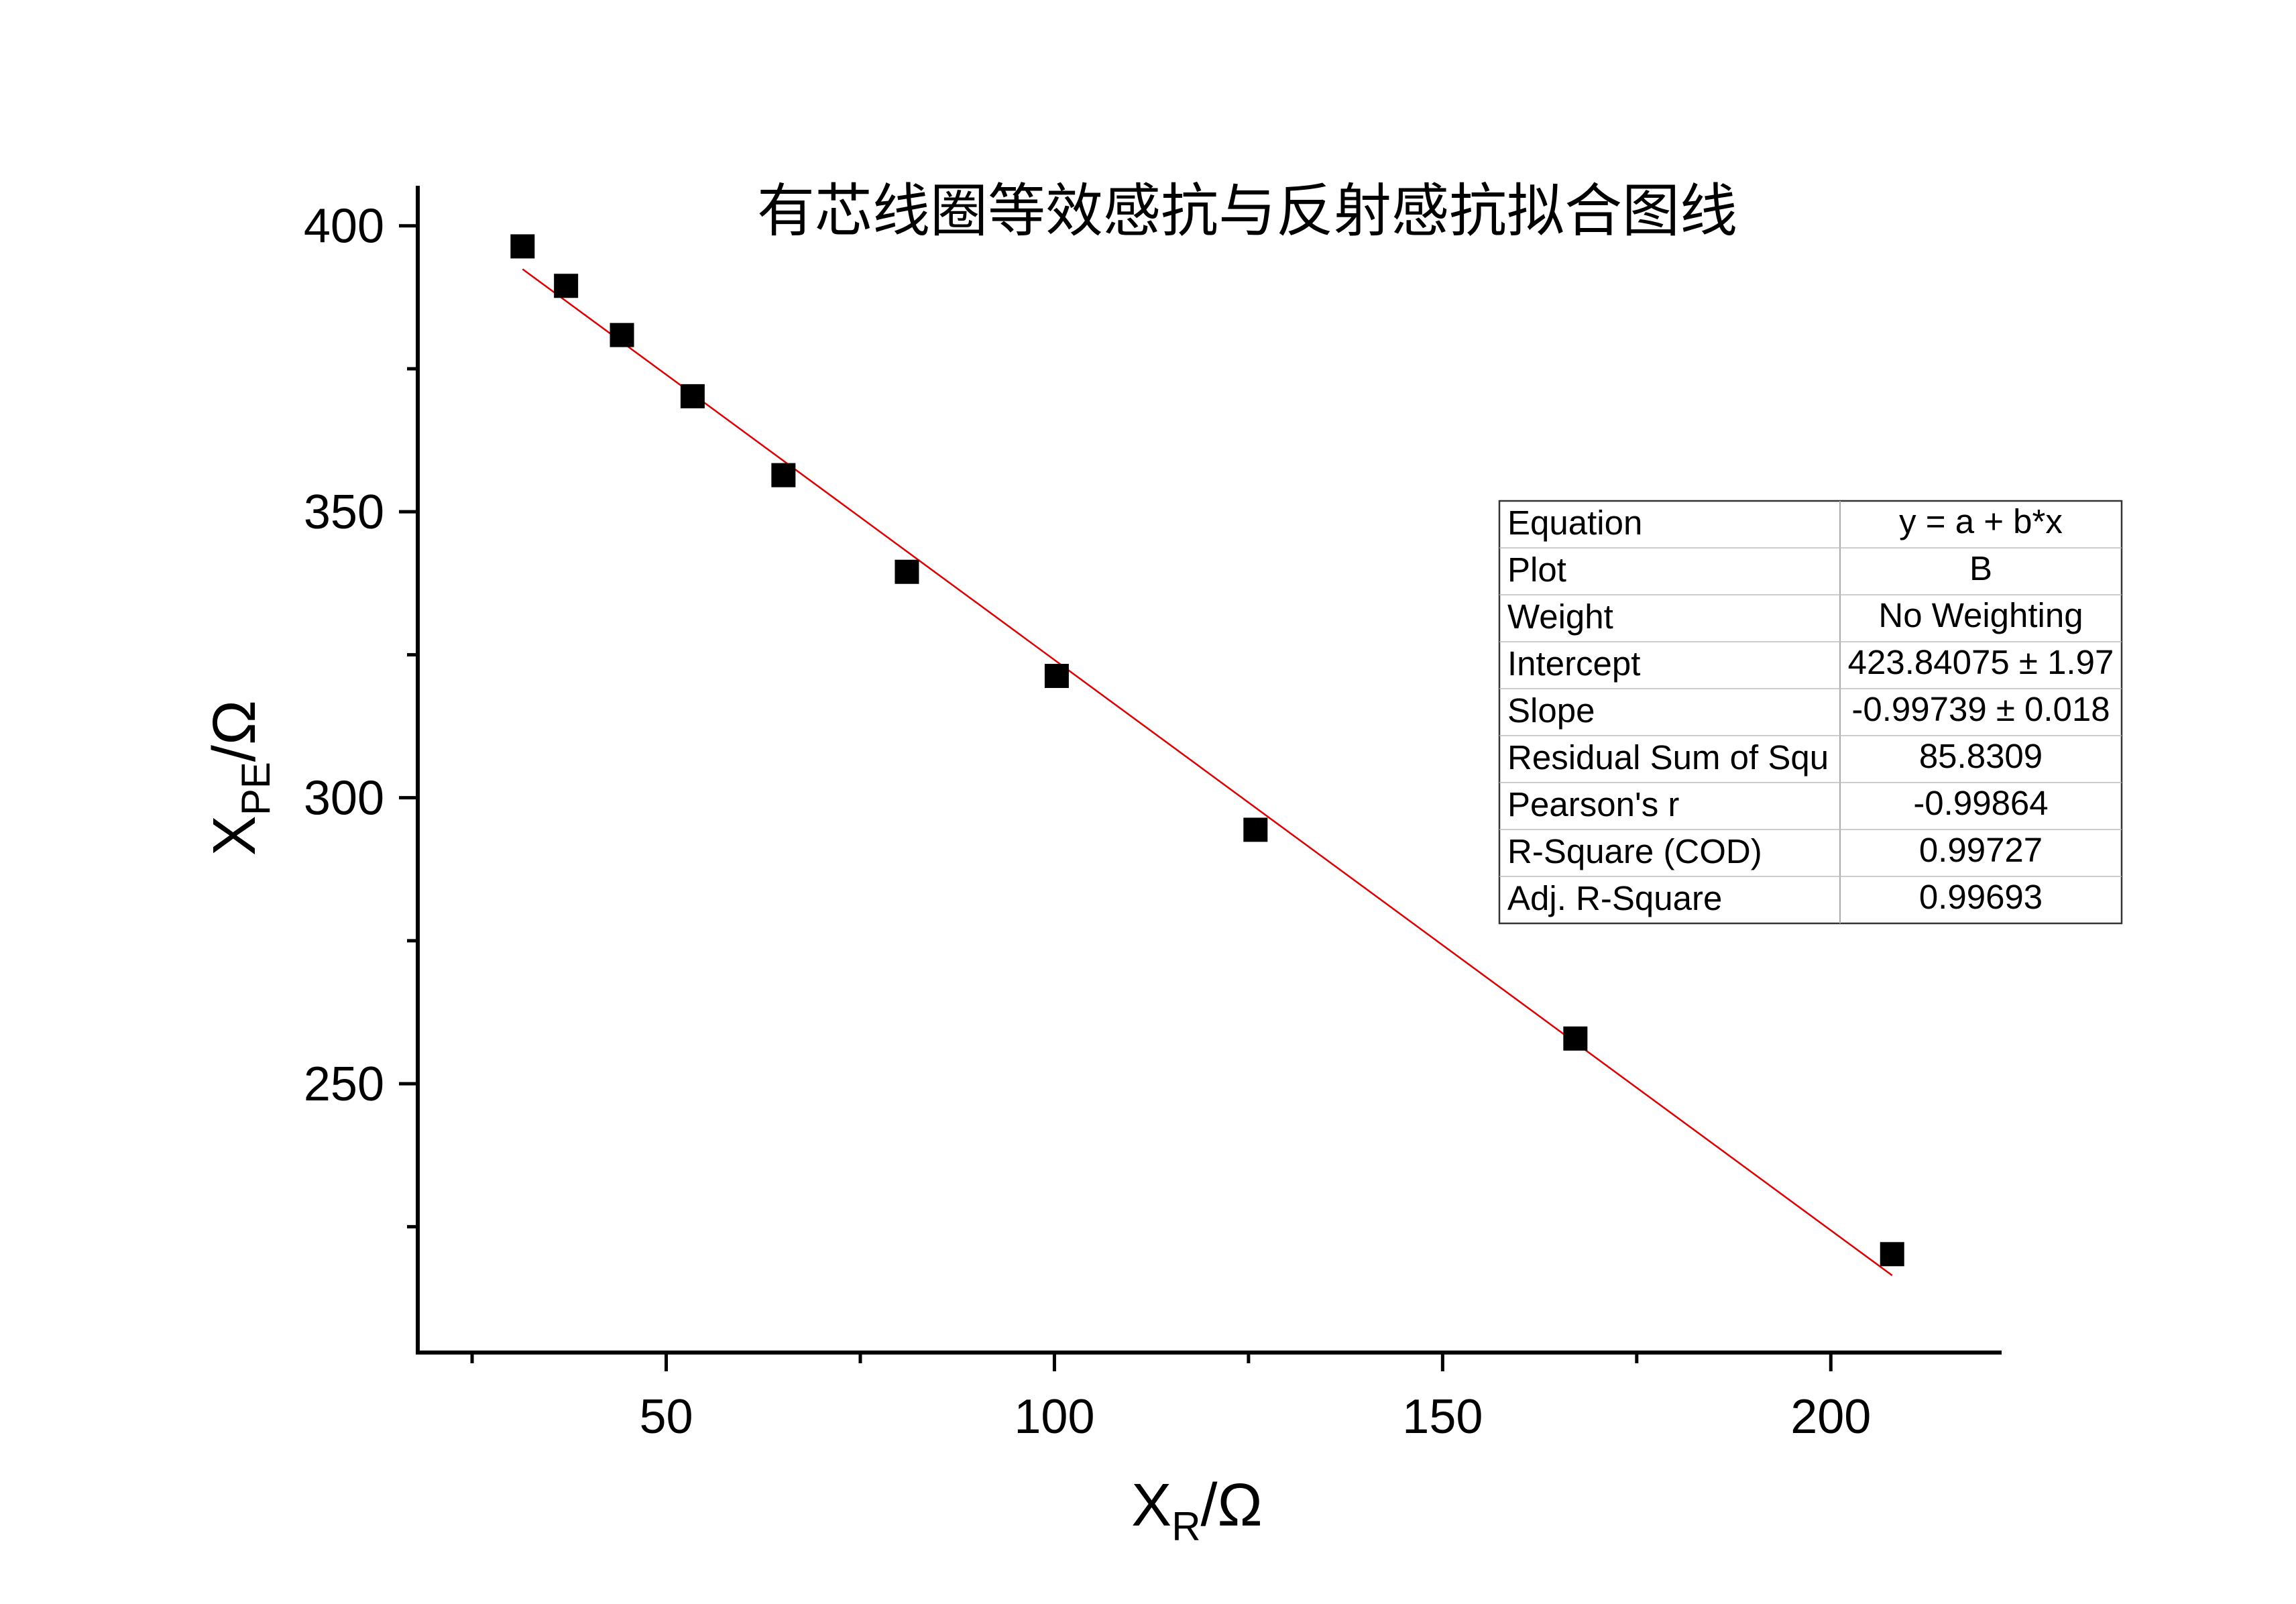 Image resolution: width=2296 pixels, height=1604 pixels. Describe the element at coordinates (344, 1084) in the screenshot. I see `y-tick-label: 250` at that location.